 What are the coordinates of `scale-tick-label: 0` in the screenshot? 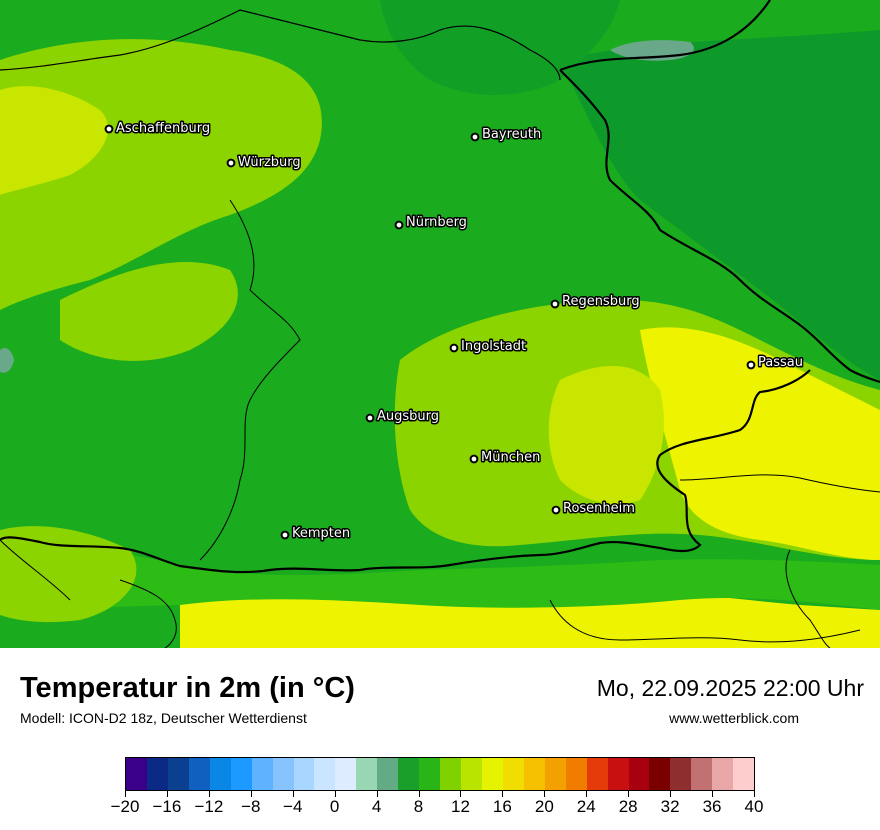 It's located at (334, 806).